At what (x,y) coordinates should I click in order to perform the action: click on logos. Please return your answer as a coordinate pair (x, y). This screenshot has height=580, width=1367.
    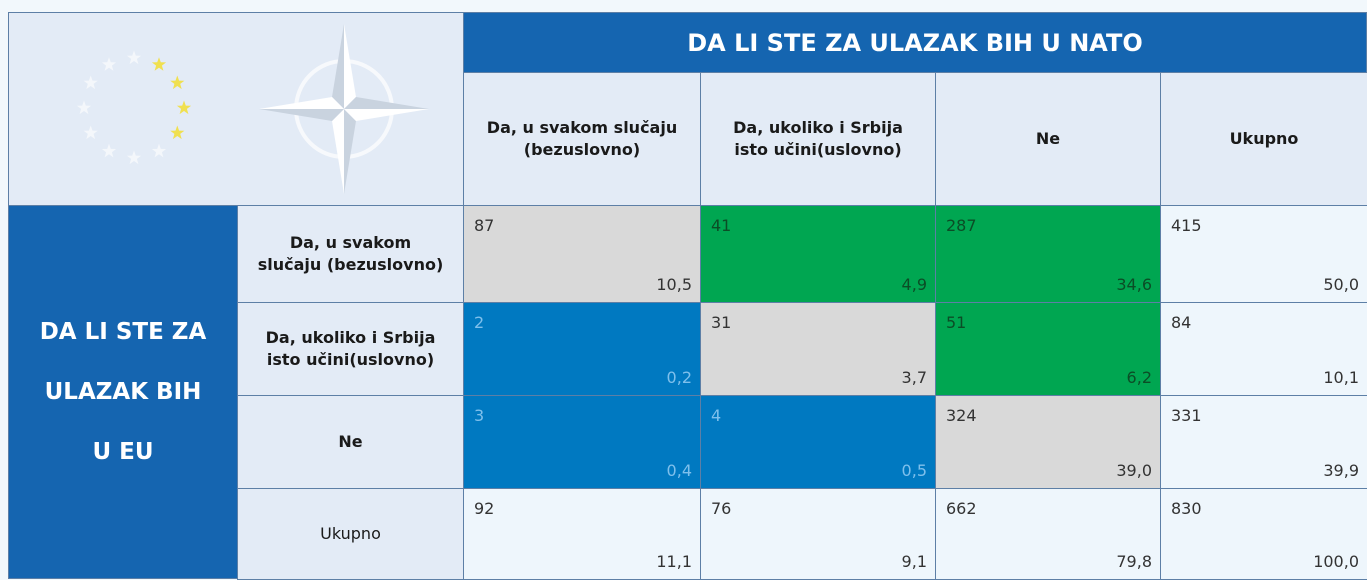
    Looking at the image, I should click on (252, 109).